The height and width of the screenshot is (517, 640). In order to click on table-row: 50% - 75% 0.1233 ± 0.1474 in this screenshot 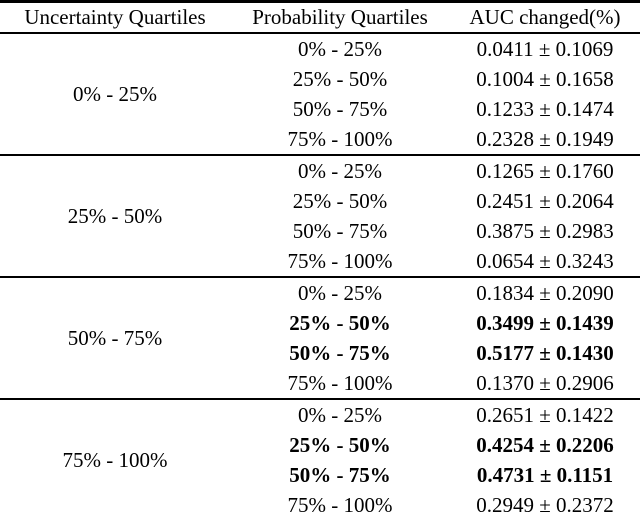, I will do `click(320, 109)`.